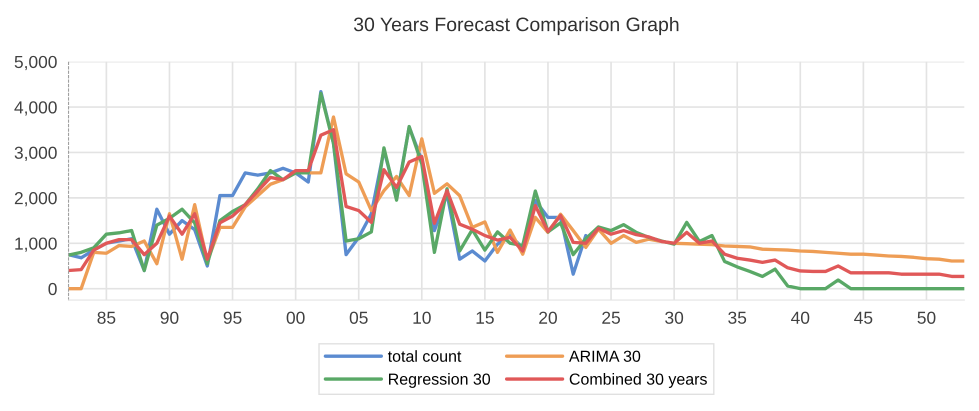 The width and height of the screenshot is (979, 411). Describe the element at coordinates (611, 318) in the screenshot. I see `x-tick-label: 25` at that location.